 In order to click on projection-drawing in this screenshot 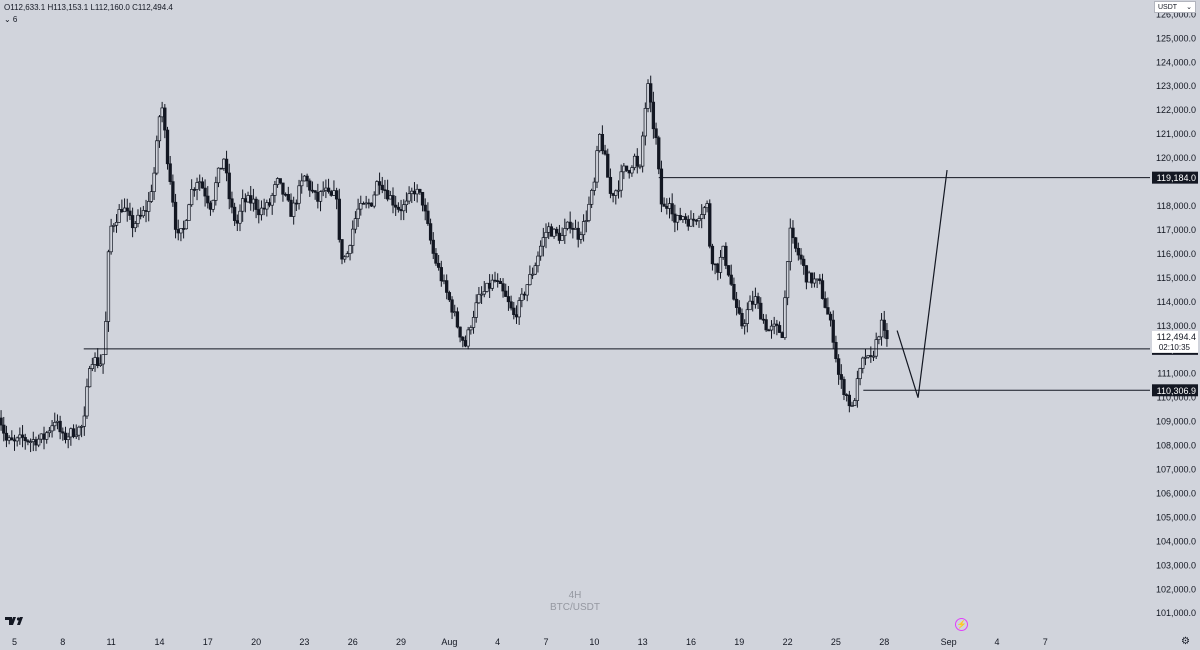, I will do `click(922, 284)`.